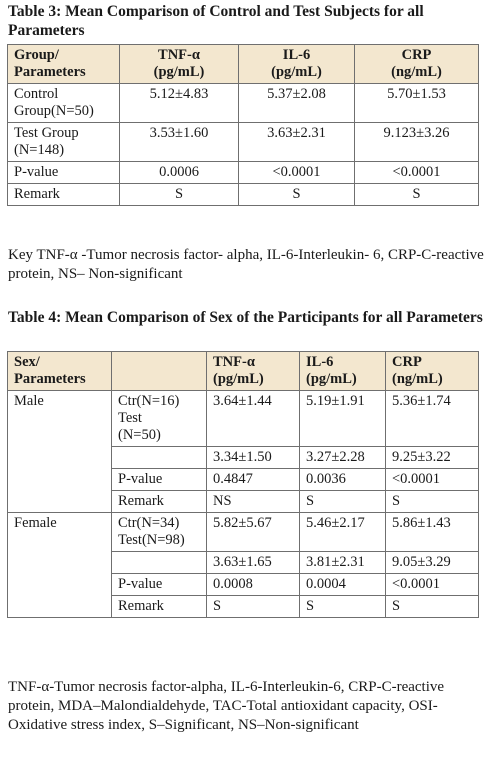 This screenshot has width=493, height=758. Describe the element at coordinates (59, 371) in the screenshot. I see `table4-header-sex: Sex/Parameters` at that location.